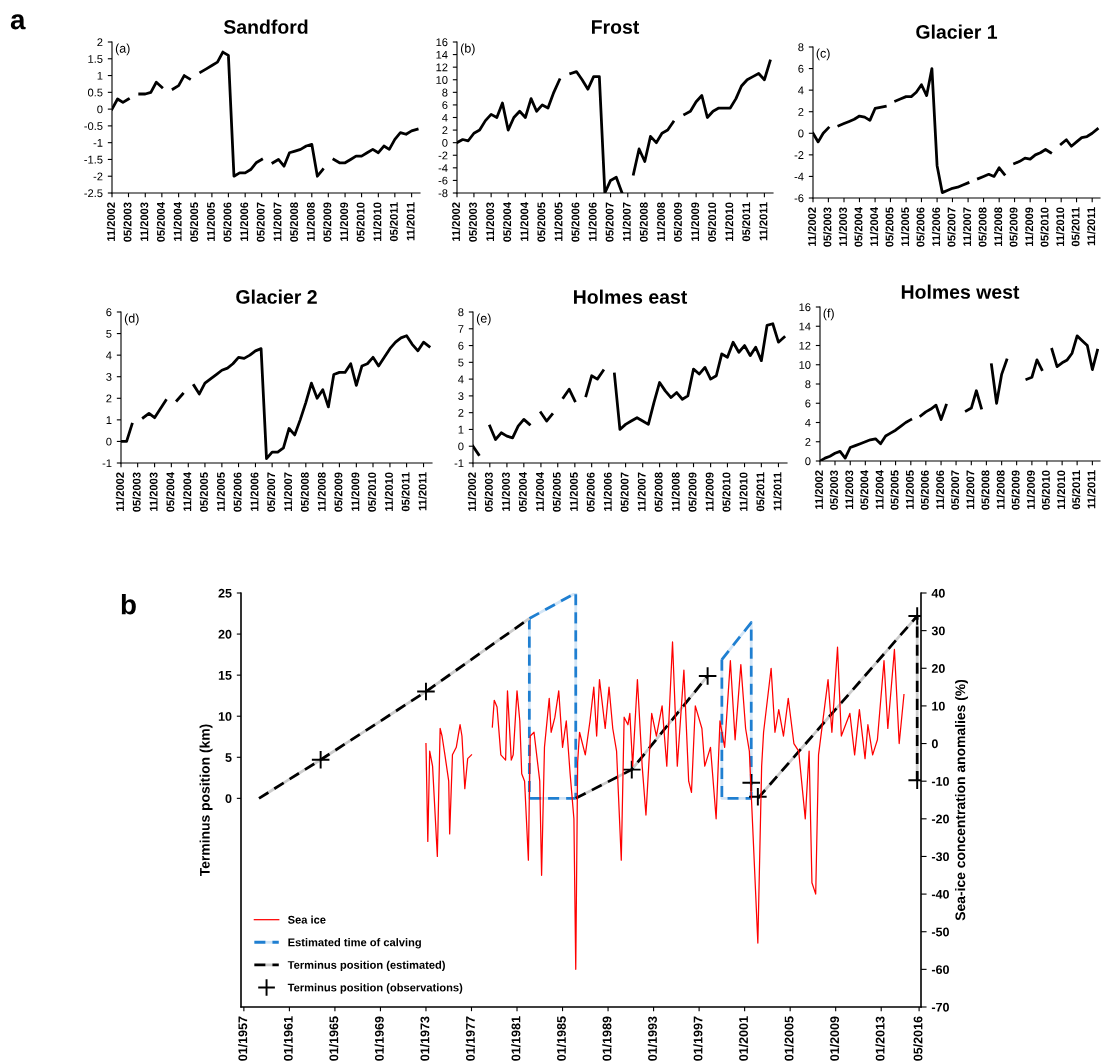 Image resolution: width=1118 pixels, height=1063 pixels. I want to click on legend-label: Estimated time of calving, so click(354, 943).